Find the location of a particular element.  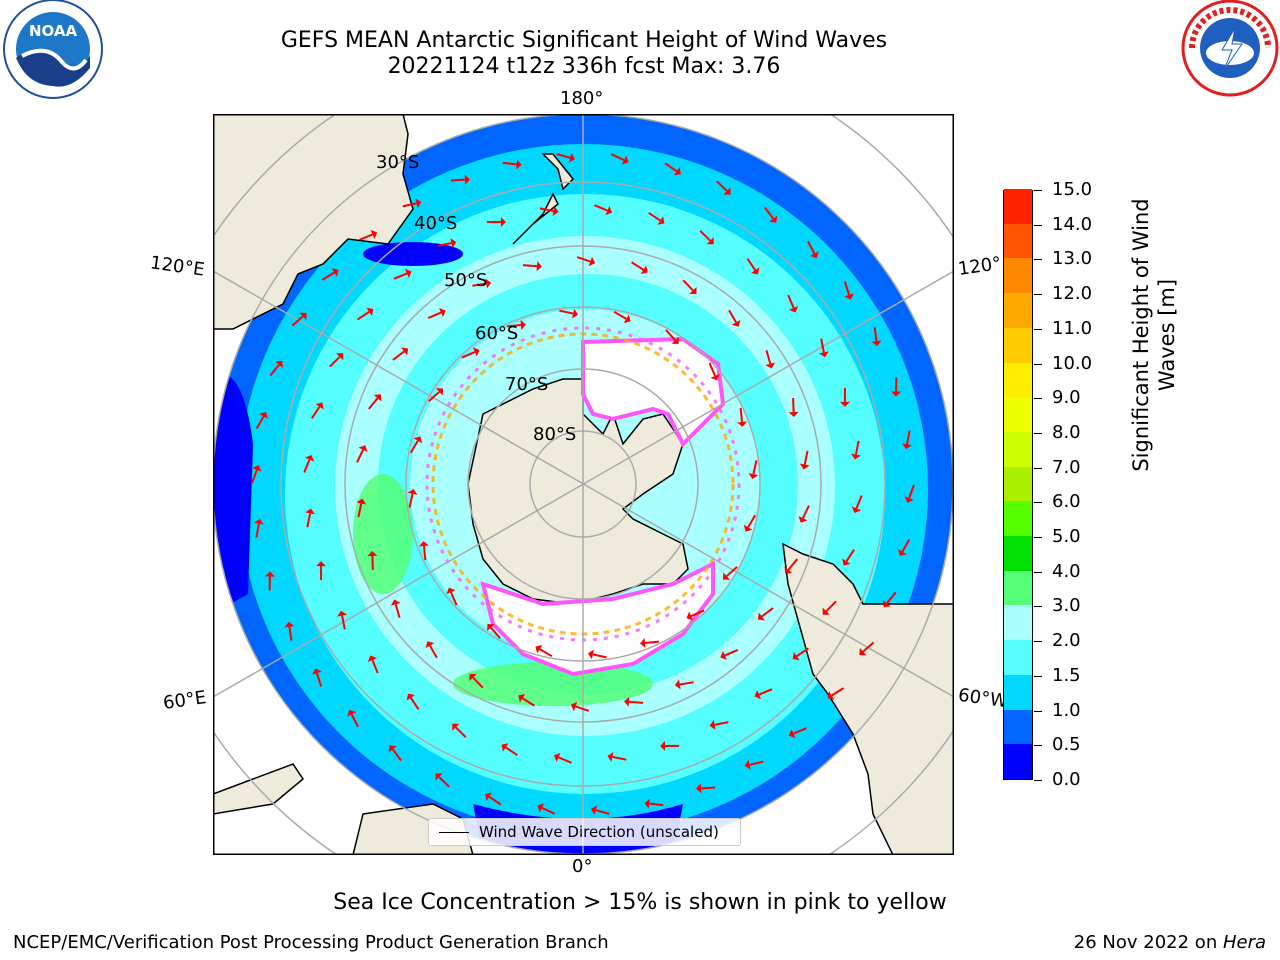

footer-date: 26 Nov 2022 on Hera is located at coordinates (1170, 942).